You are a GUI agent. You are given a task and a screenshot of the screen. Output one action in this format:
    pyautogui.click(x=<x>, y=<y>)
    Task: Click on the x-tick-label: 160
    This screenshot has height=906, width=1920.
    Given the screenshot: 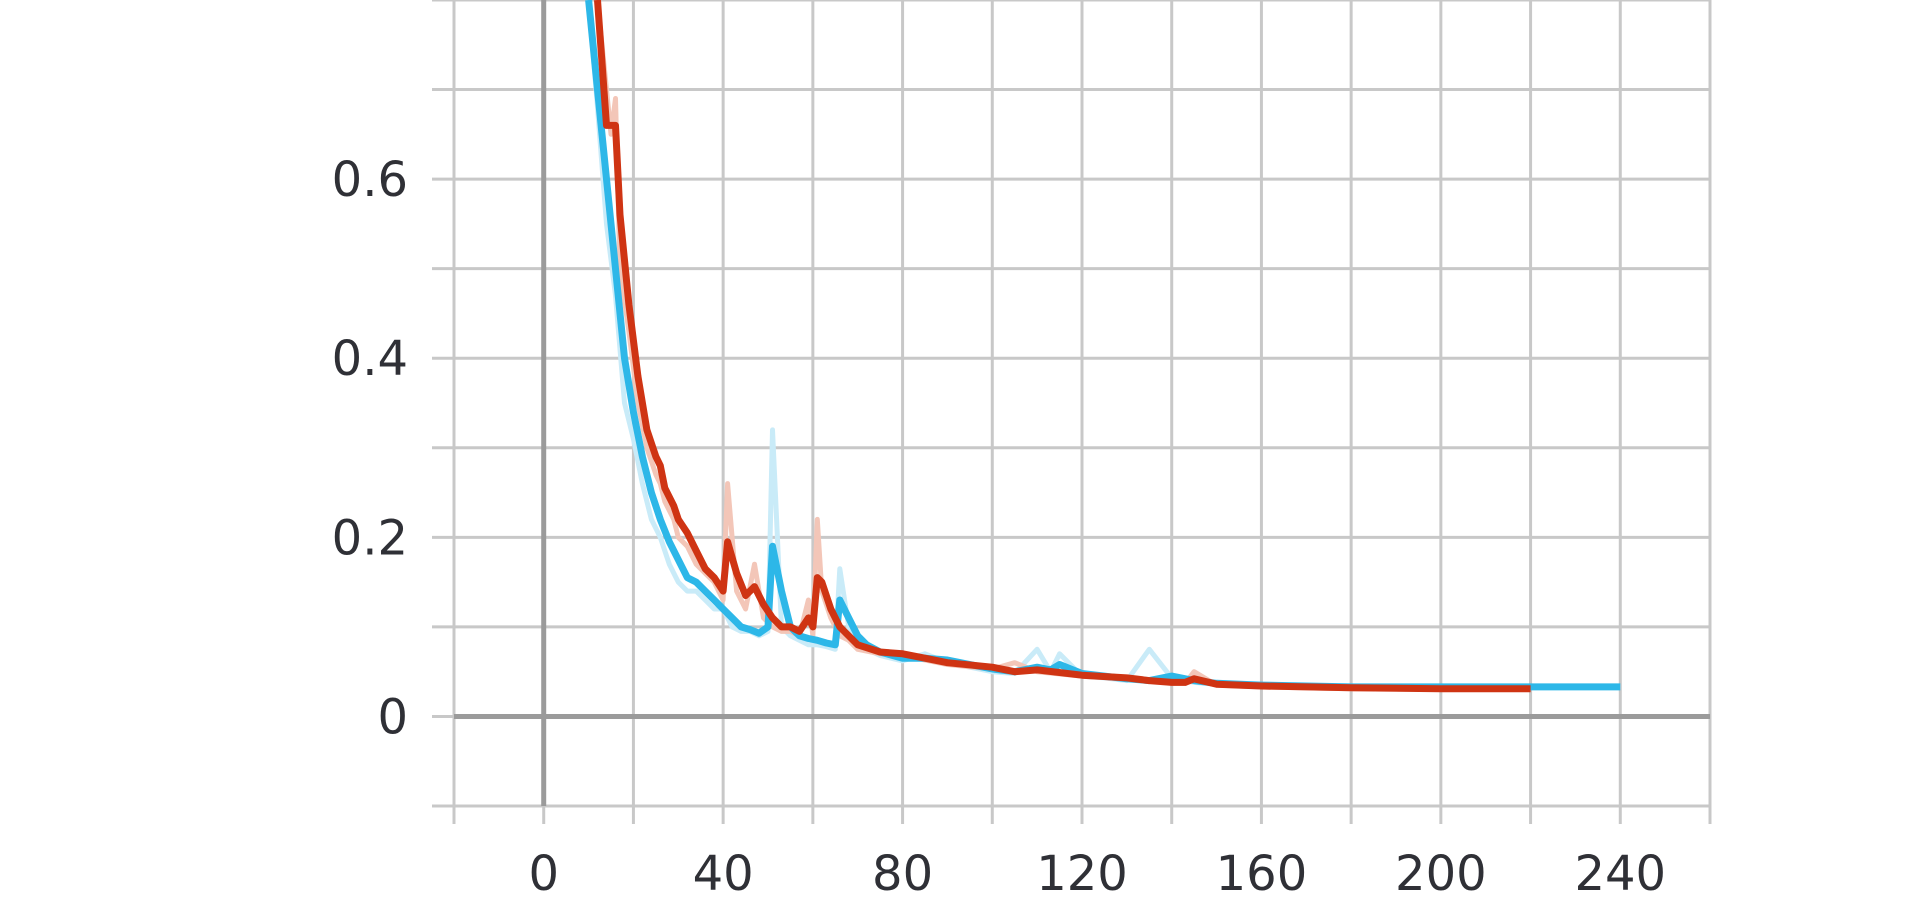 What is the action you would take?
    pyautogui.click(x=1262, y=874)
    